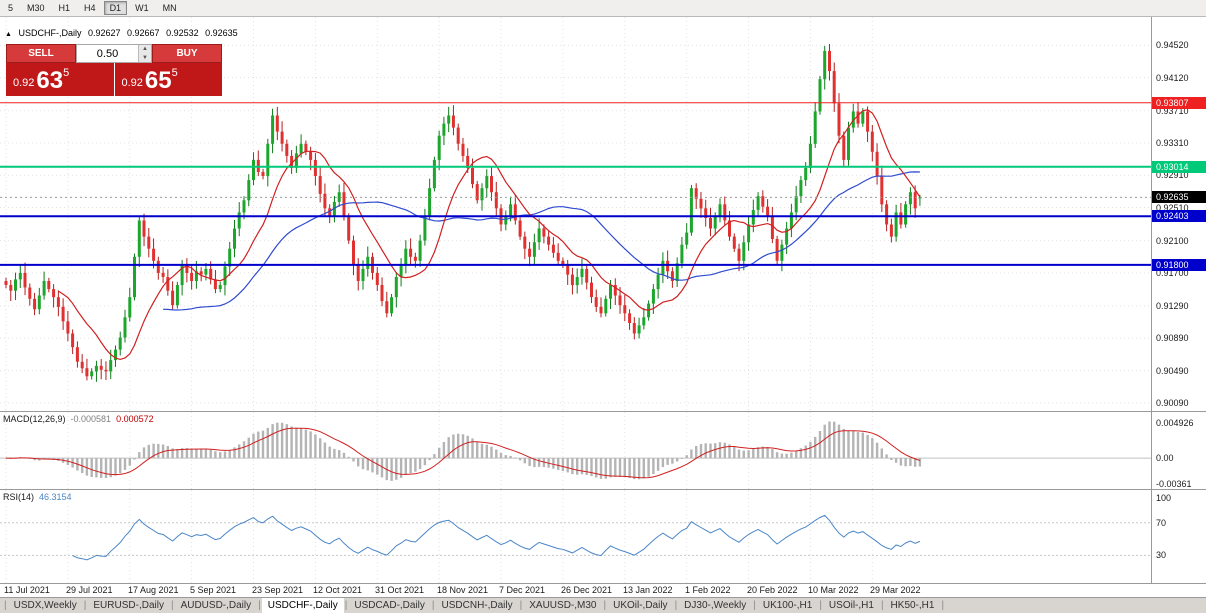  Describe the element at coordinates (182, 33) in the screenshot. I see `low-value: 0.92532` at that location.